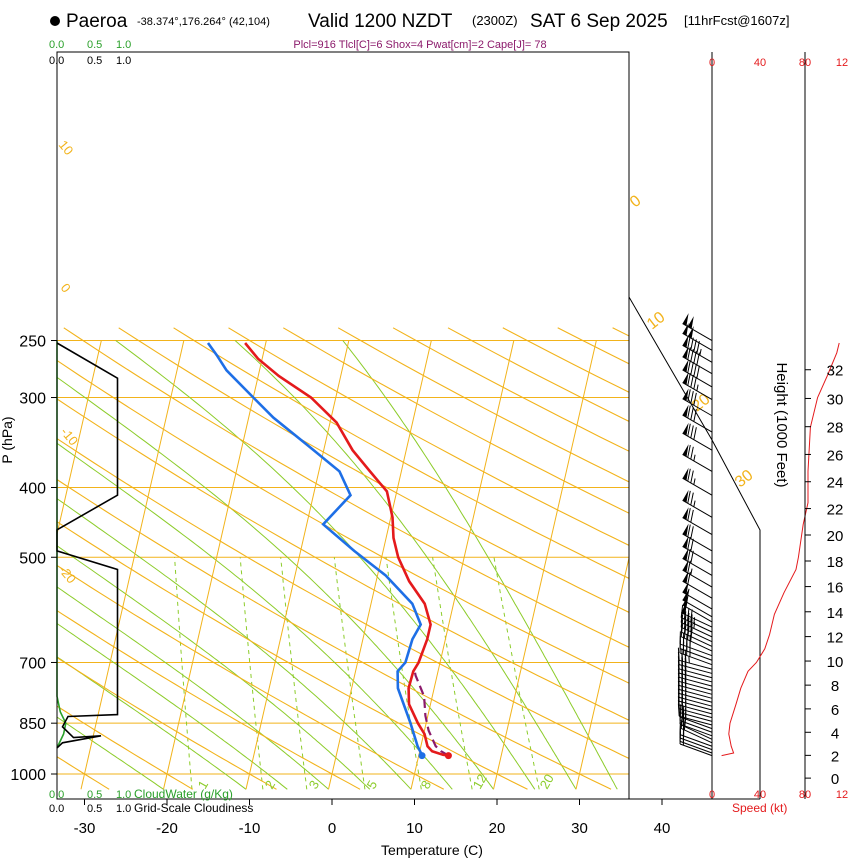 This screenshot has width=850, height=860. Describe the element at coordinates (835, 686) in the screenshot. I see `height-tick-label: 8` at that location.